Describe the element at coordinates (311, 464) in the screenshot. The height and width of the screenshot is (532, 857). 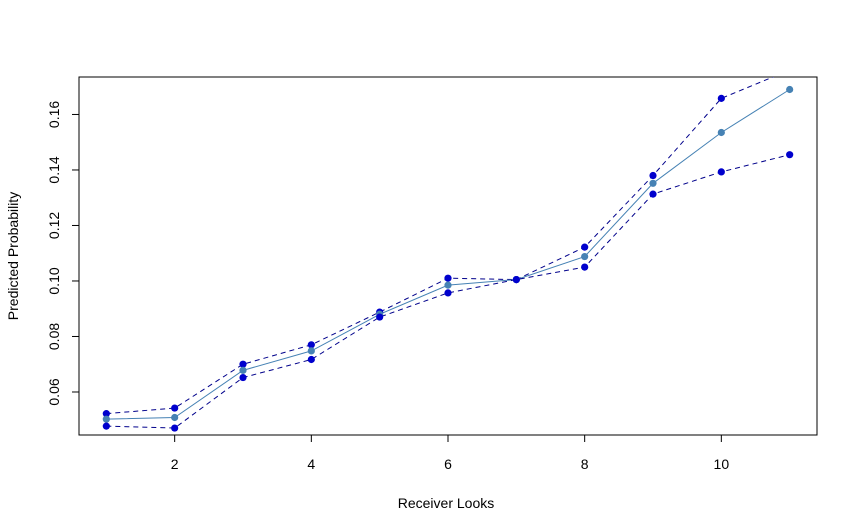
I see `x-tick-label: 4` at that location.